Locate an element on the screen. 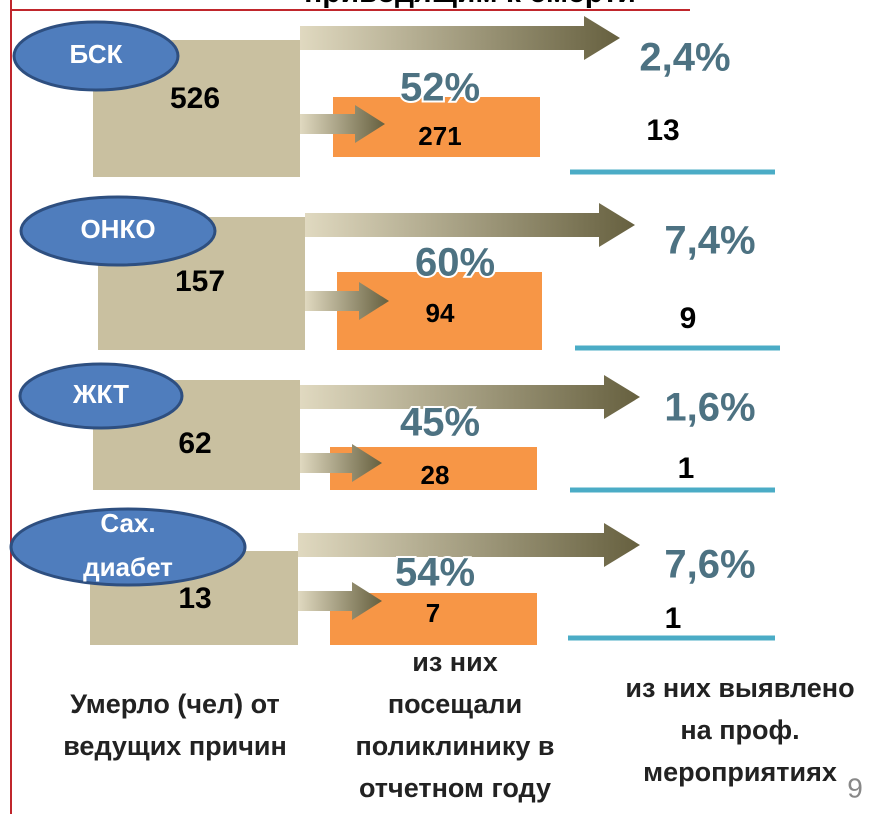 This screenshot has width=881, height=814. deaths: 157 is located at coordinates (200, 281).